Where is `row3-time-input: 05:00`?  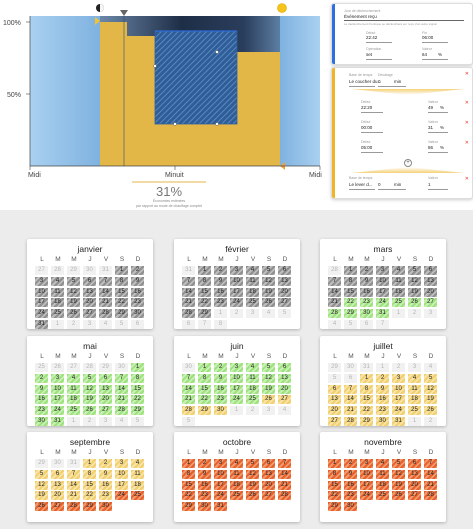
row3-time-input: 05:00 is located at coordinates (367, 147).